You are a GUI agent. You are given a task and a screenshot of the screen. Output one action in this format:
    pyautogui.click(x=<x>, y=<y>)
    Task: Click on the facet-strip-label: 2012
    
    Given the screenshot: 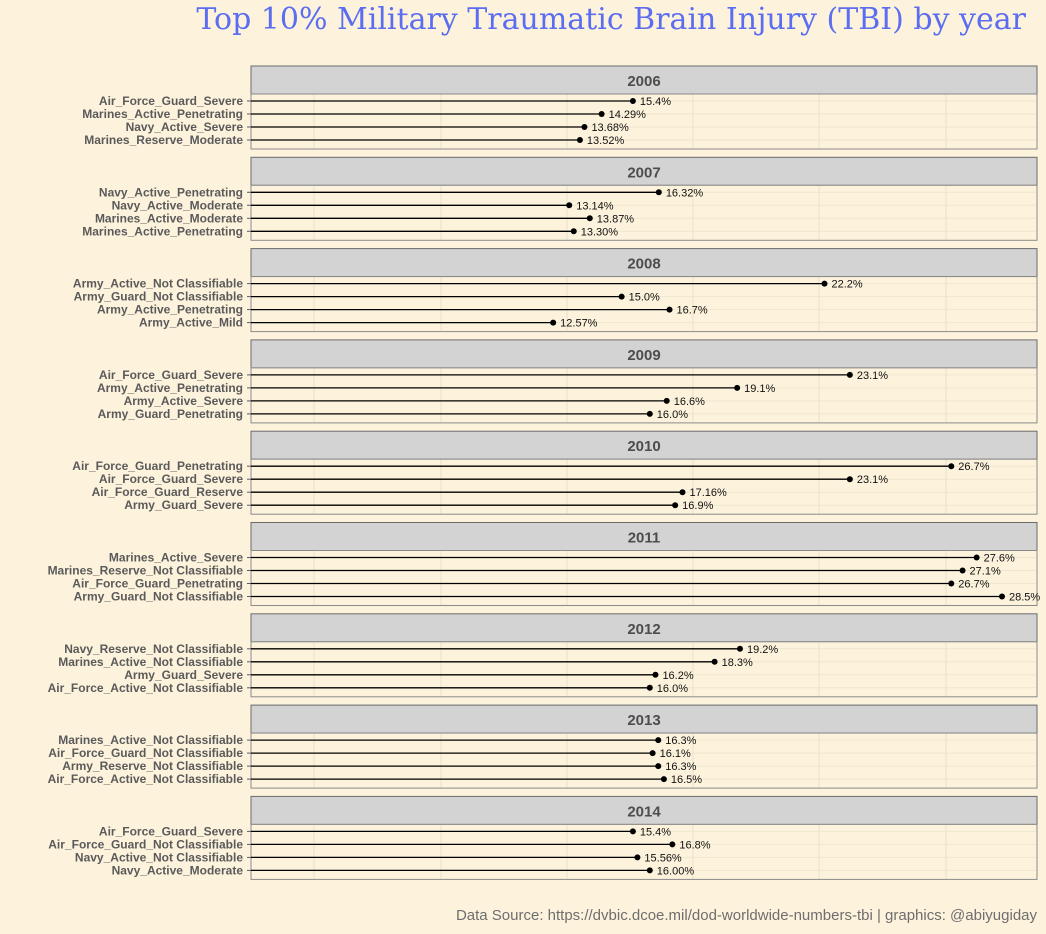 What is the action you would take?
    pyautogui.click(x=643, y=629)
    